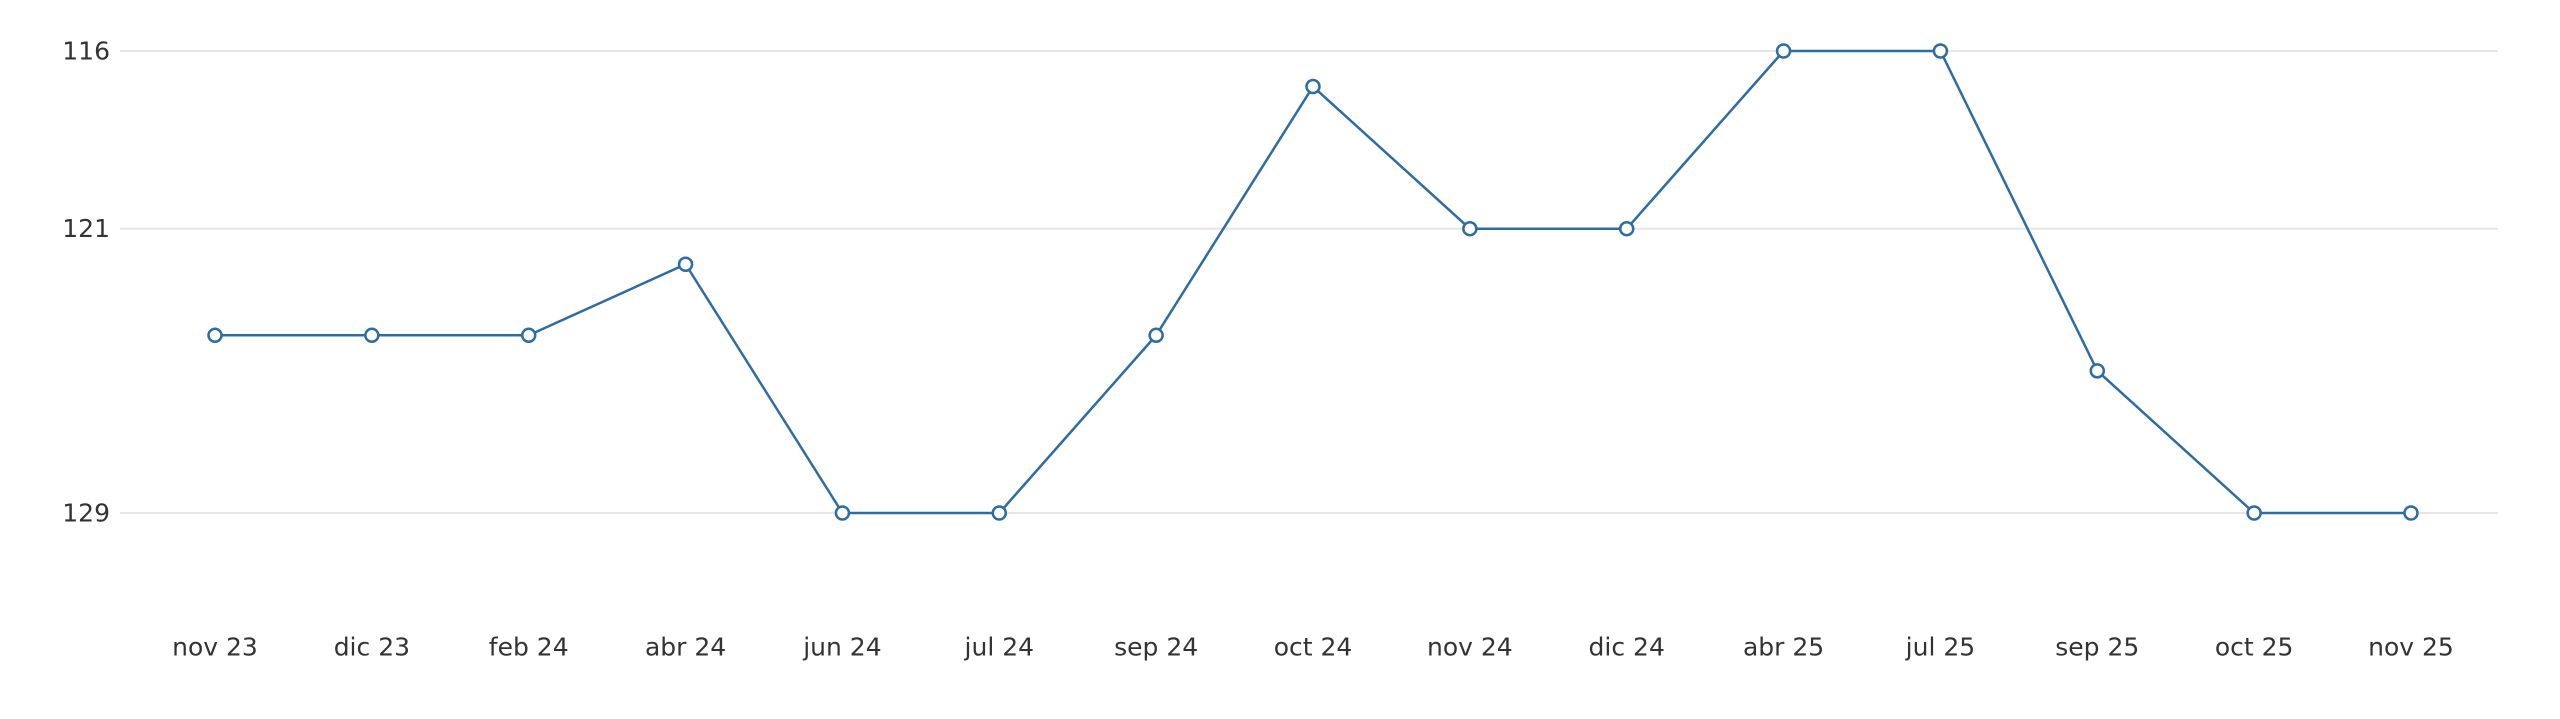 The image size is (2560, 719). I want to click on x-tick-label: oct 24, so click(1313, 647).